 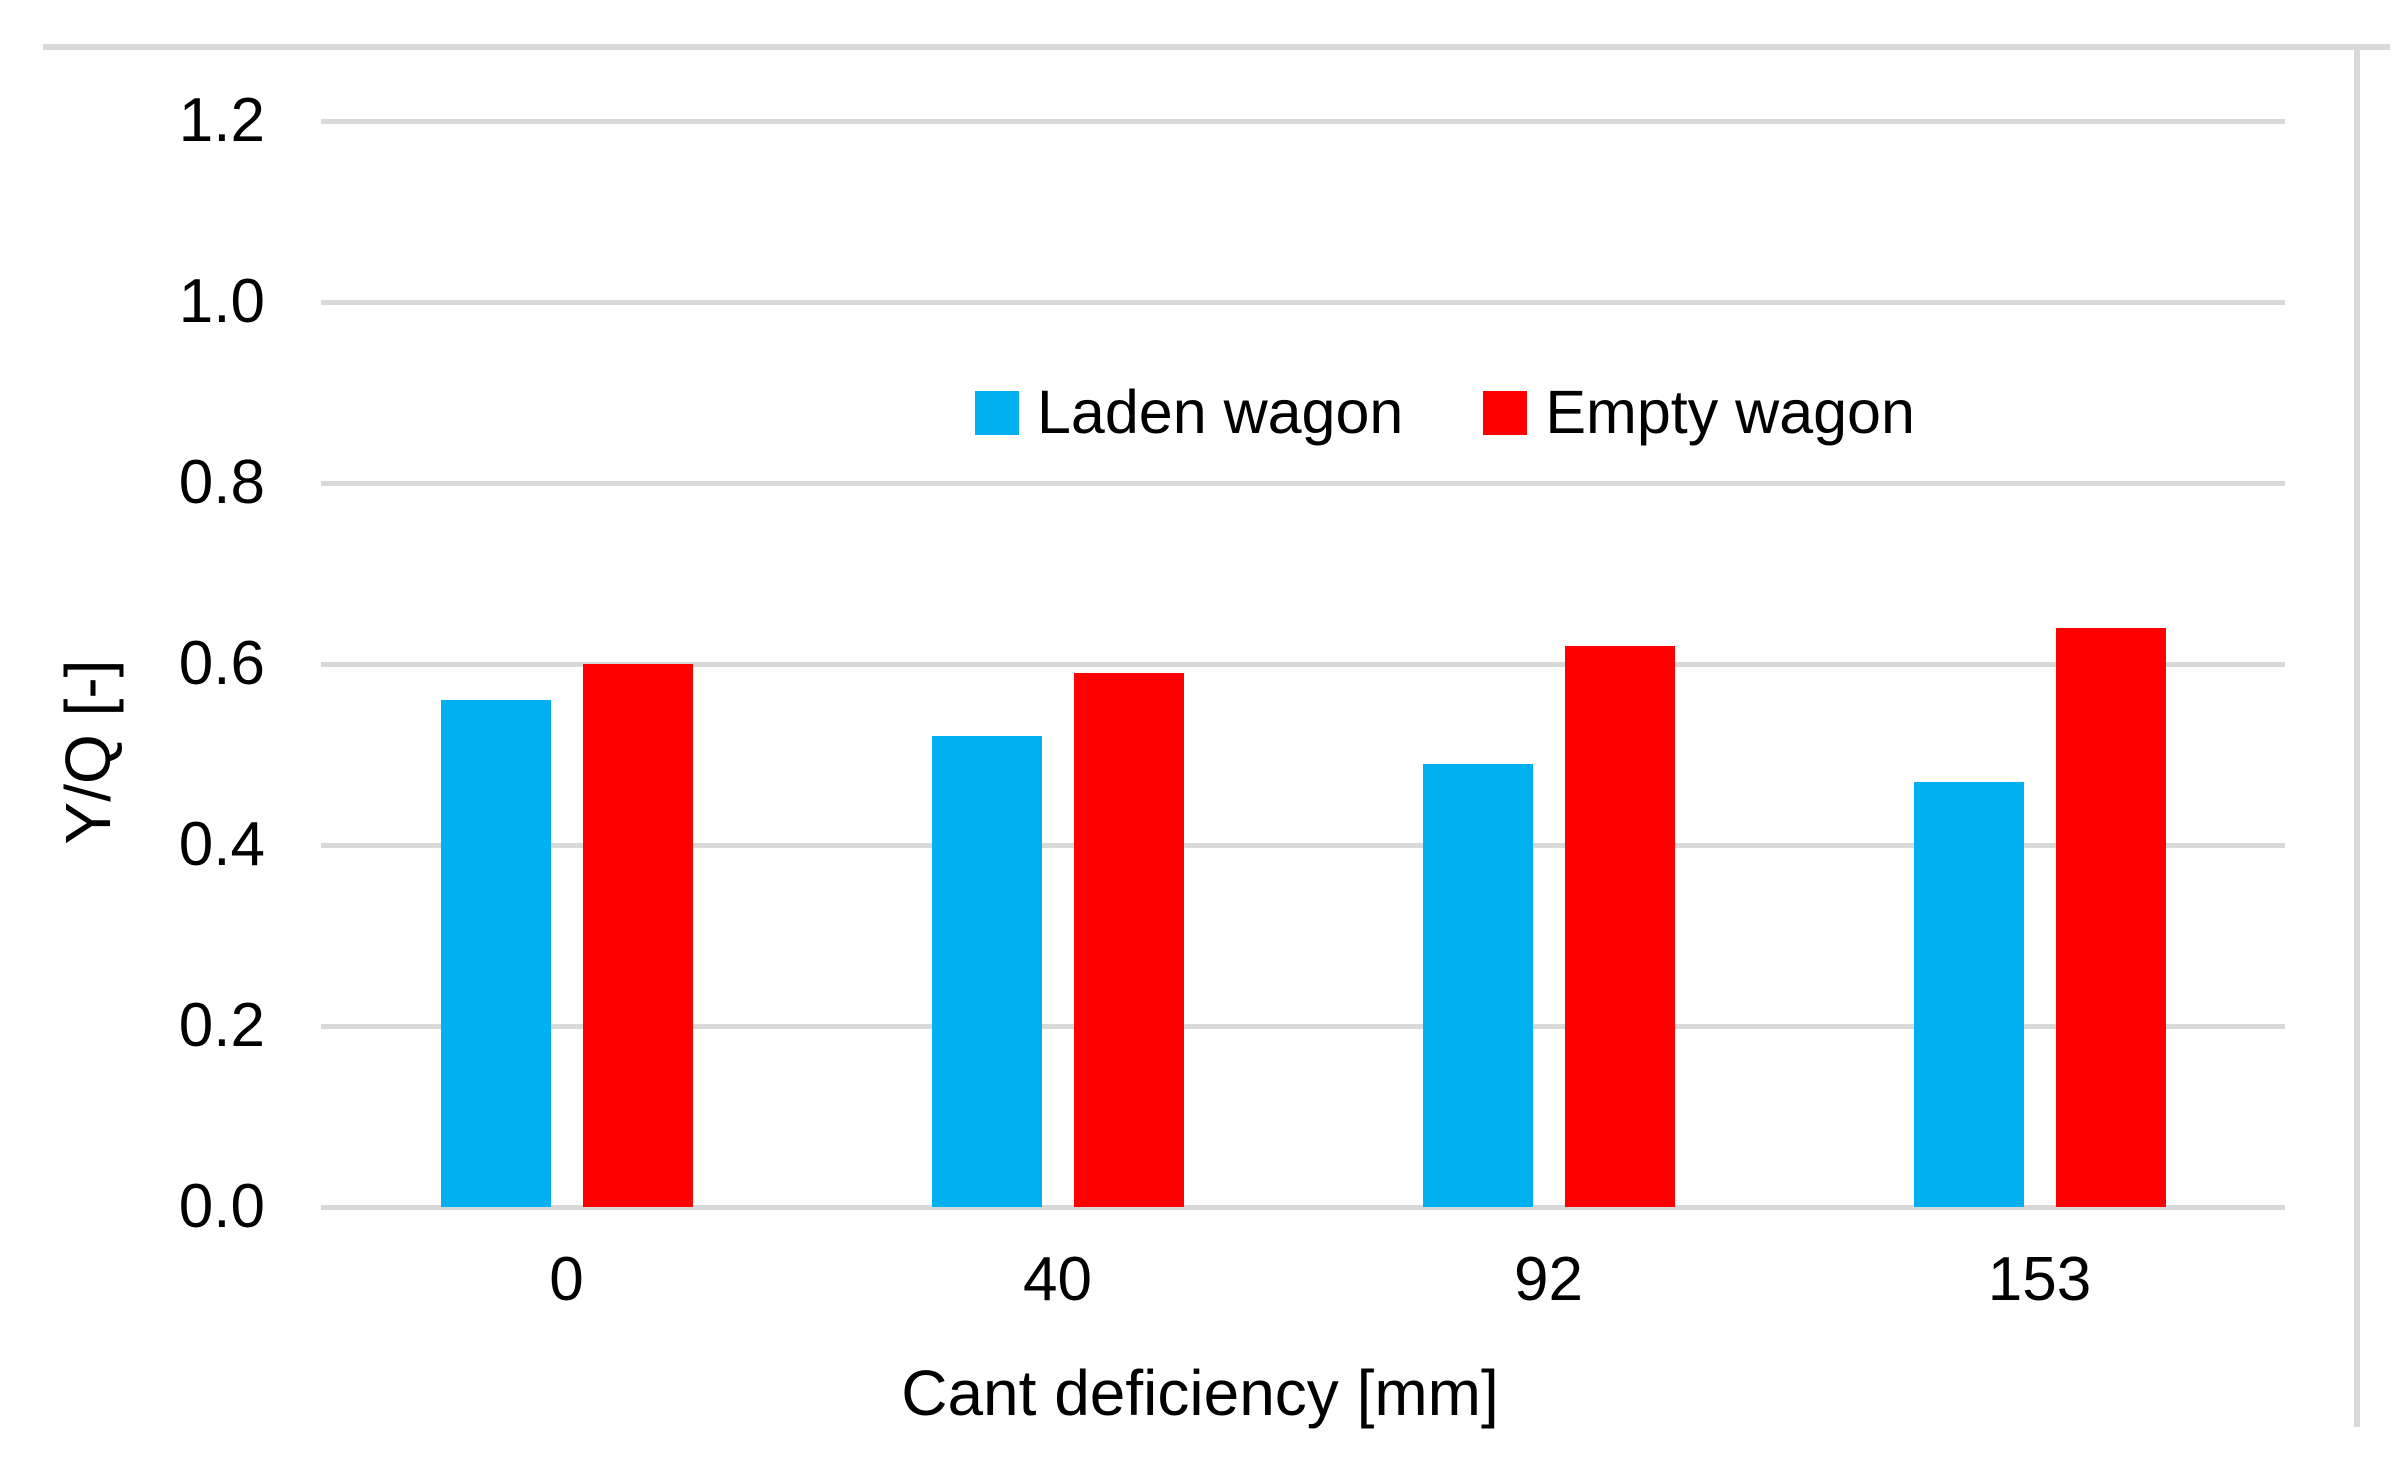 I want to click on y-tick-label: 1.0, so click(x=221, y=301).